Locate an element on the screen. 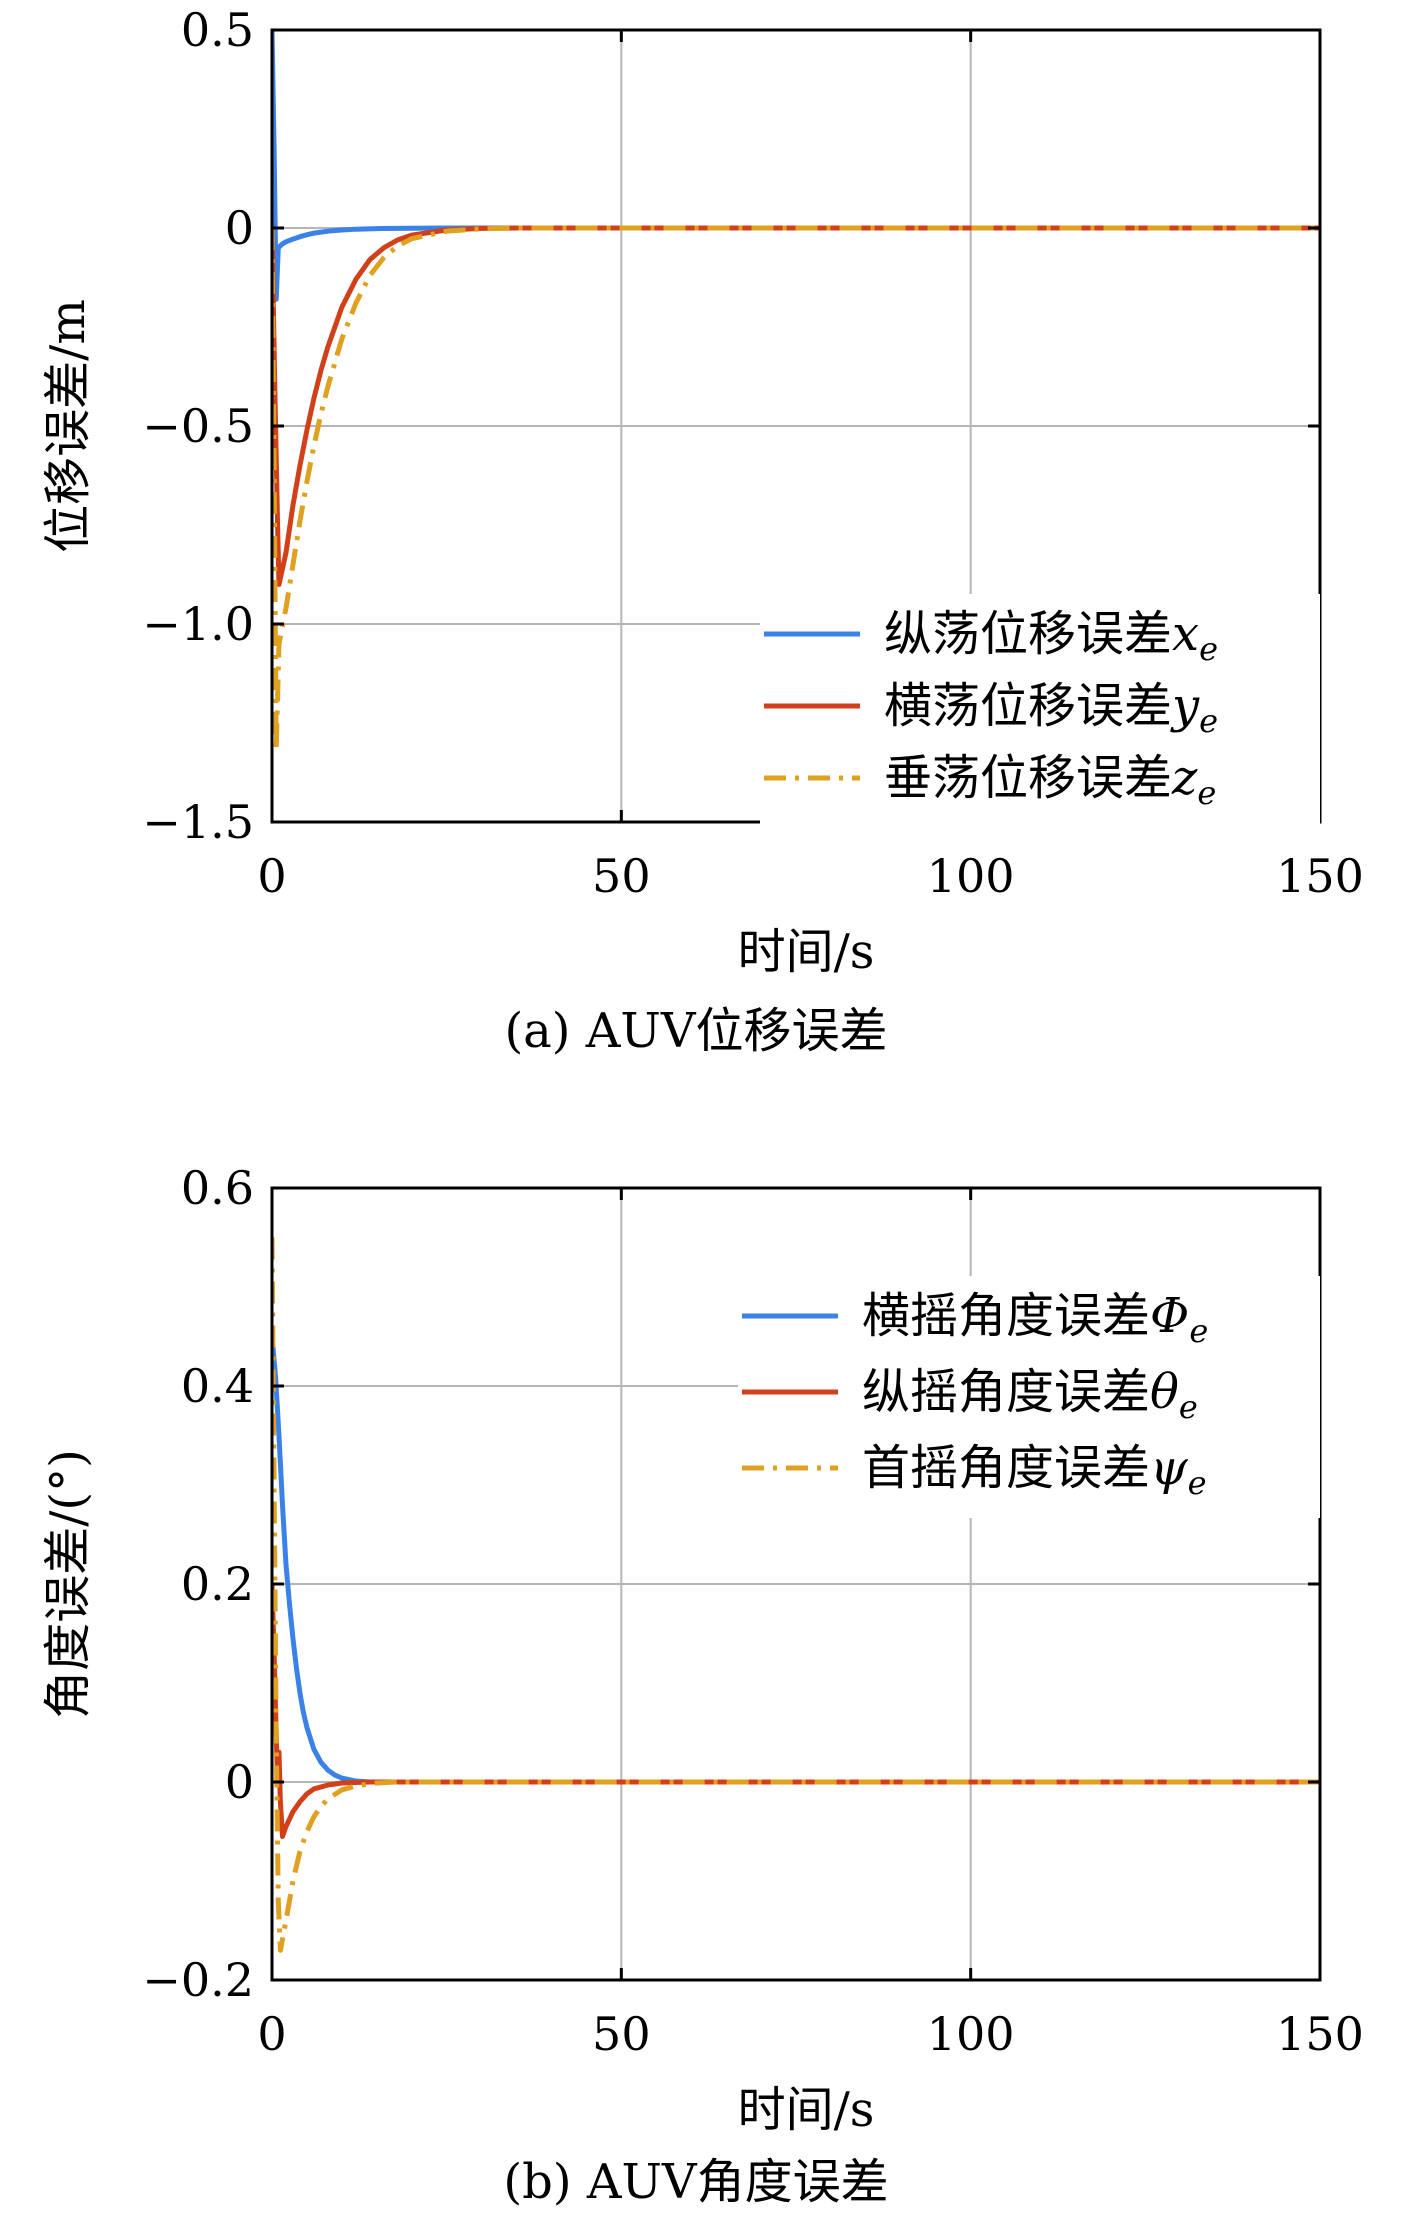 The image size is (1417, 2216). legend: 横摇角度误差Φe 纵摇角度误差θe 首摇角度误差ψe is located at coordinates (1029, 1397).